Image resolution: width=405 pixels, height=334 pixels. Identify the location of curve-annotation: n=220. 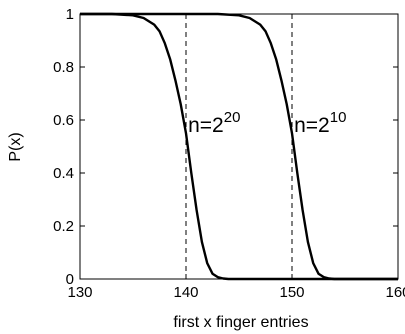
(214, 123).